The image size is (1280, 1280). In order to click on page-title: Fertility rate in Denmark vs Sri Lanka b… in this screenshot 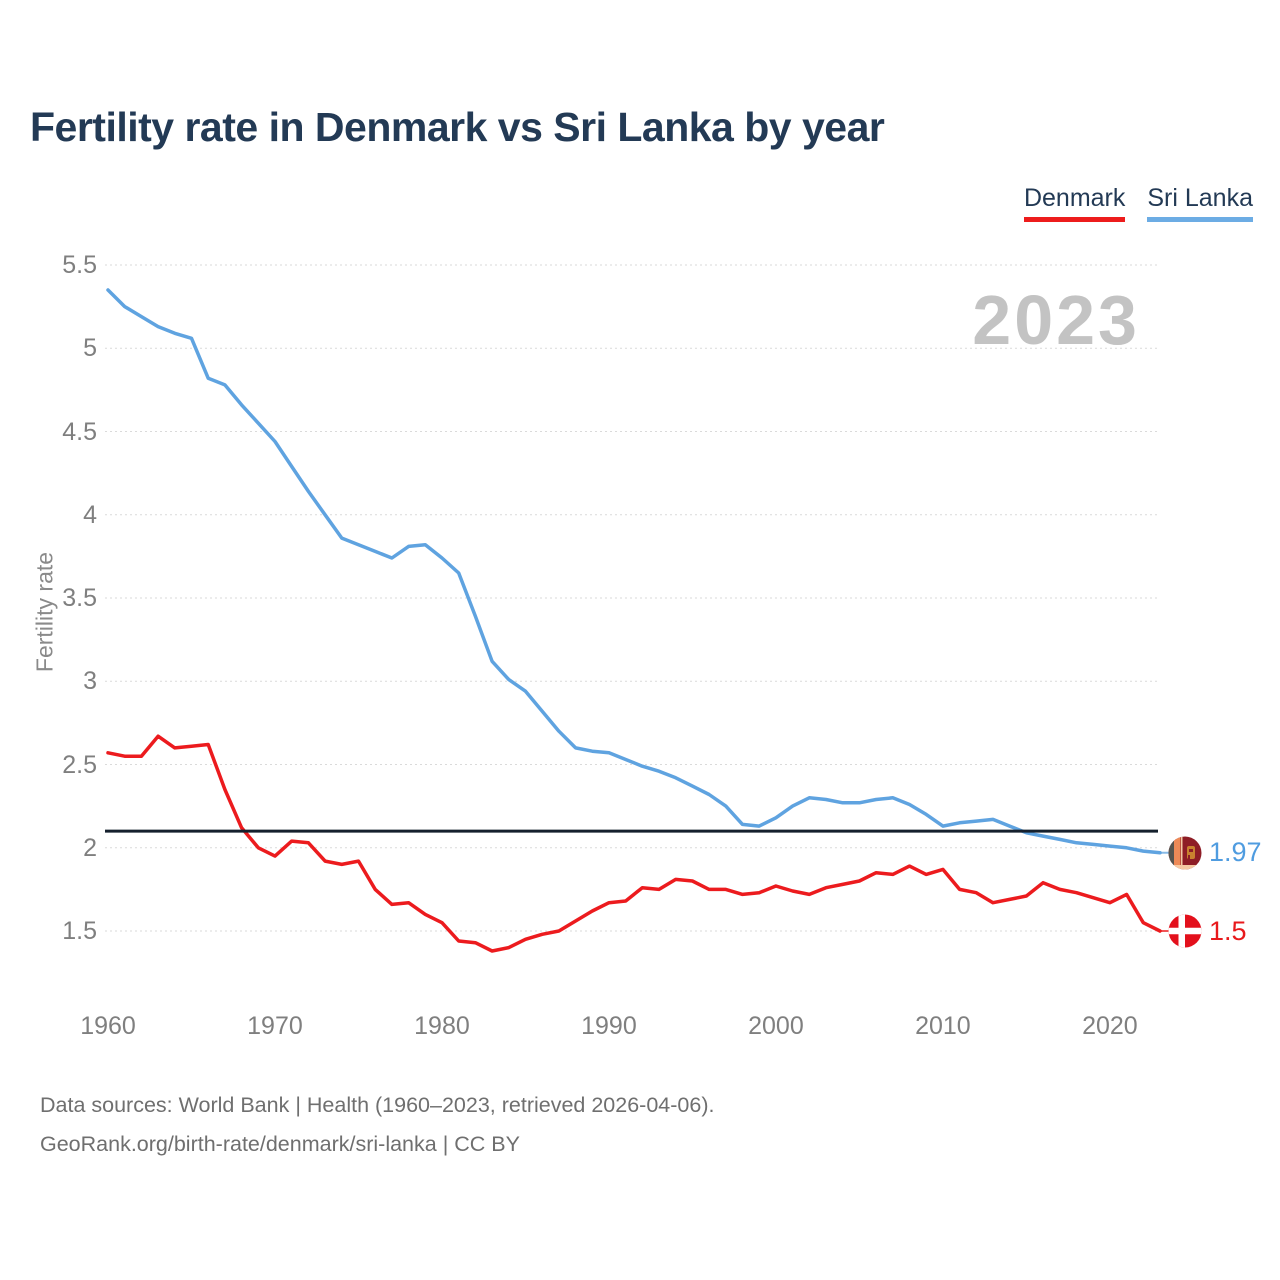, I will do `click(457, 127)`.